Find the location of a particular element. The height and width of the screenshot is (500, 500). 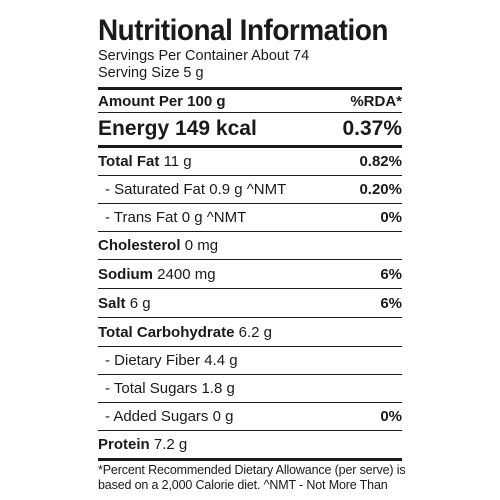

servings-per-container: Servings Per Container About 74 is located at coordinates (204, 56).